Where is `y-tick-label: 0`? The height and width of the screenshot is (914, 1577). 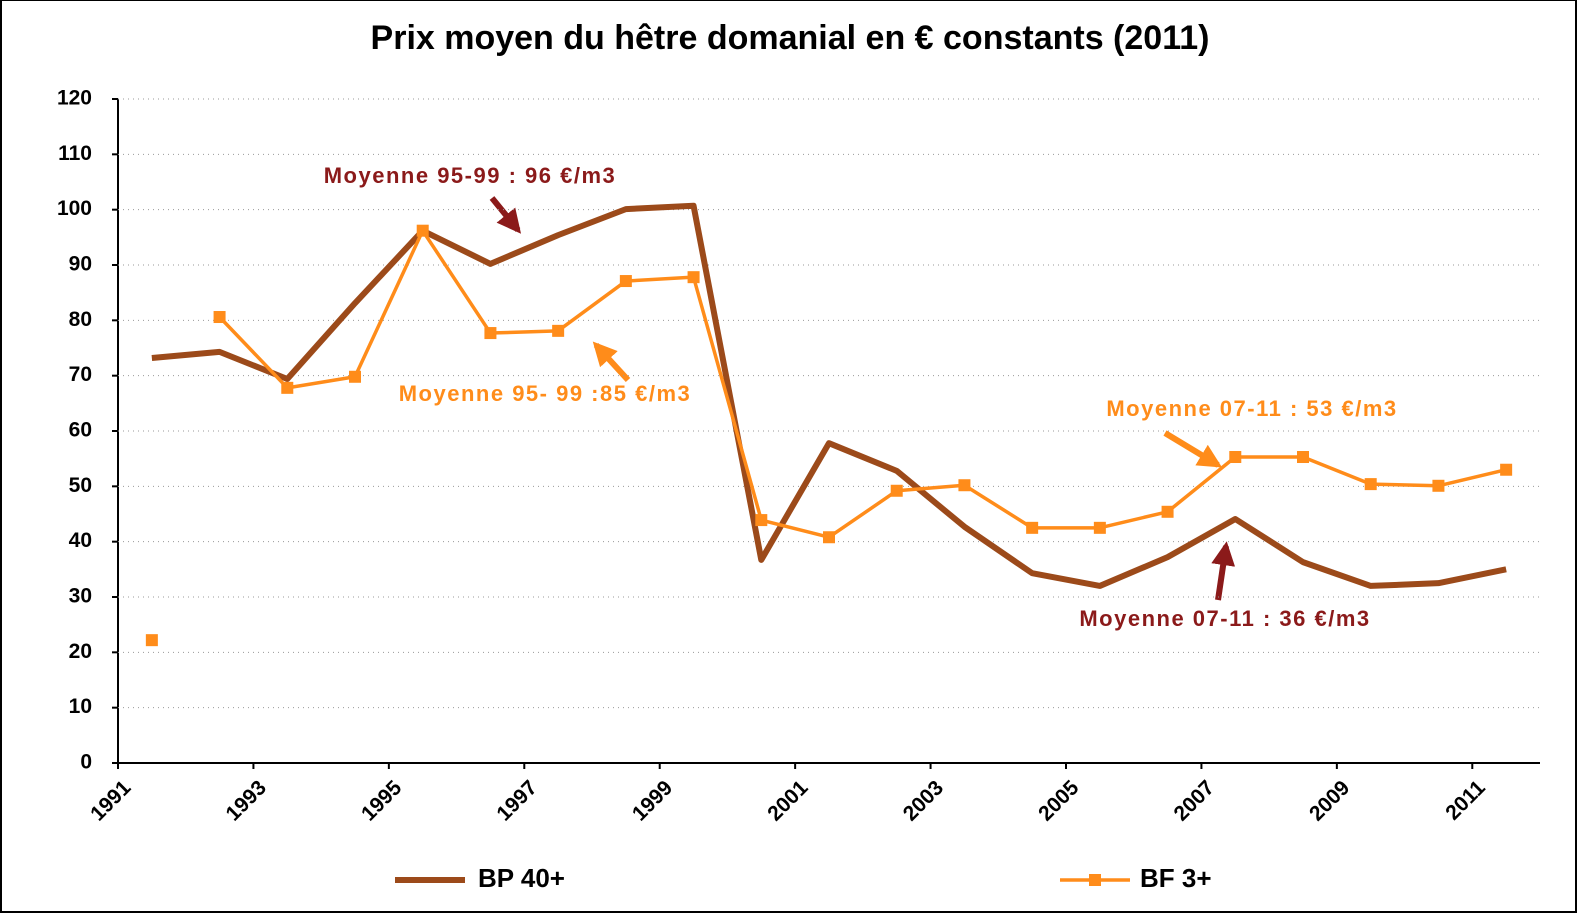 y-tick-label: 0 is located at coordinates (86, 762).